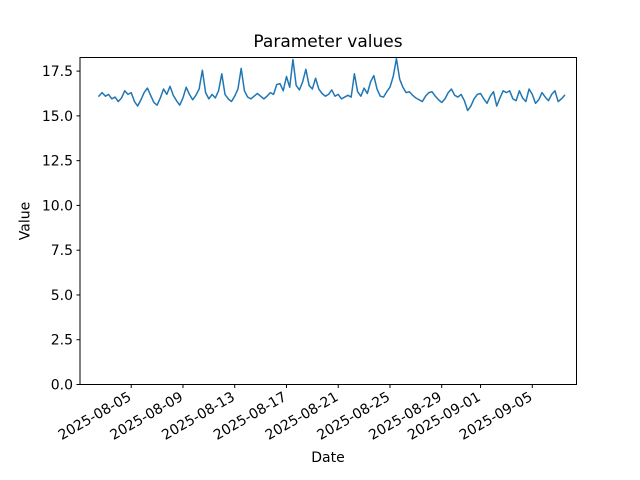 Image resolution: width=640 pixels, height=480 pixels. Describe the element at coordinates (57, 206) in the screenshot. I see `y-tick-label: 10.0` at that location.